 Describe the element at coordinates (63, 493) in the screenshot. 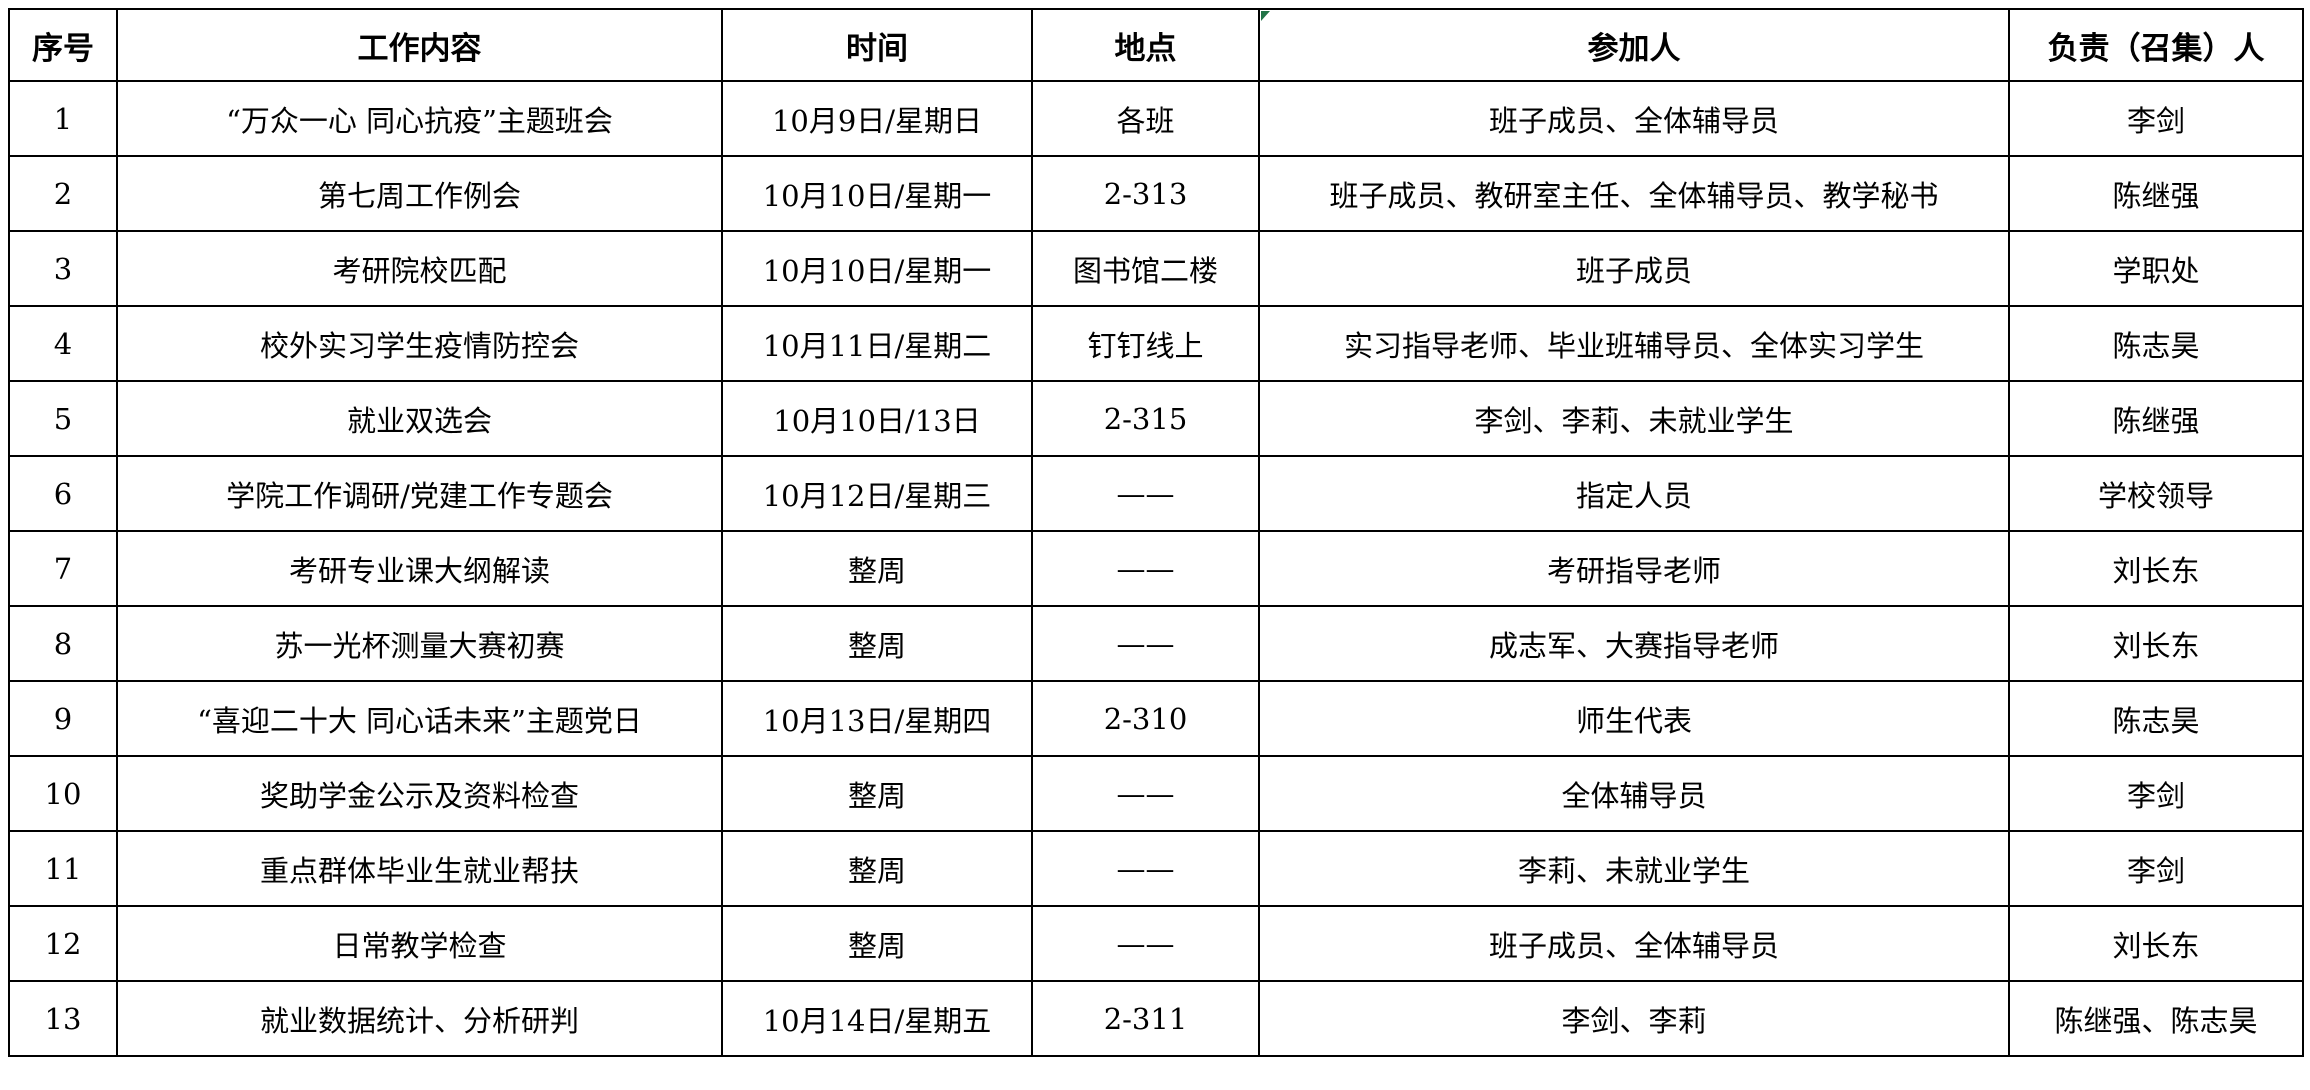

I see `table-cell: 6` at that location.